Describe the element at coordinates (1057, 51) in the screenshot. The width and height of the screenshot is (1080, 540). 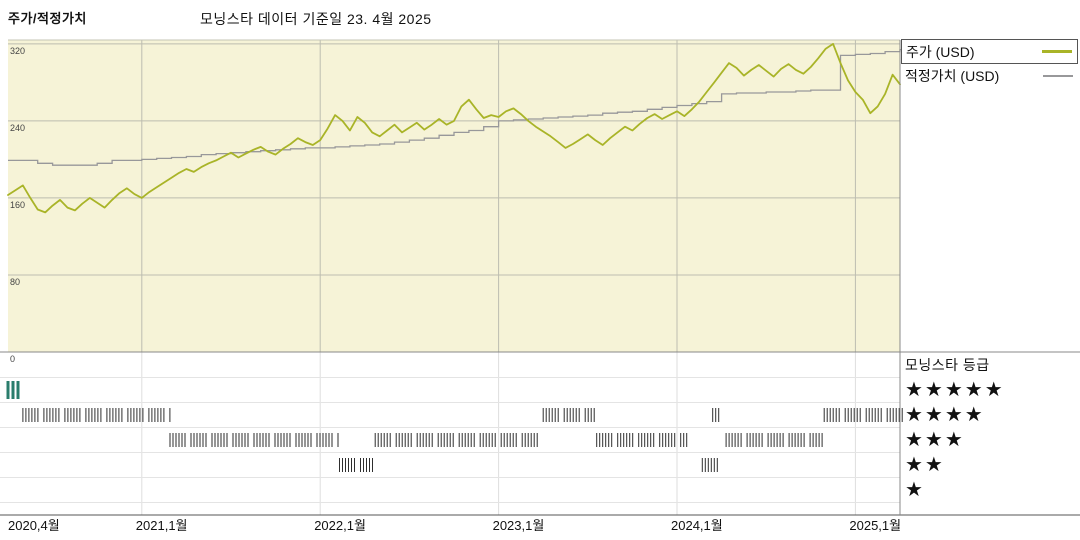
I see `price-line-swatch-icon` at that location.